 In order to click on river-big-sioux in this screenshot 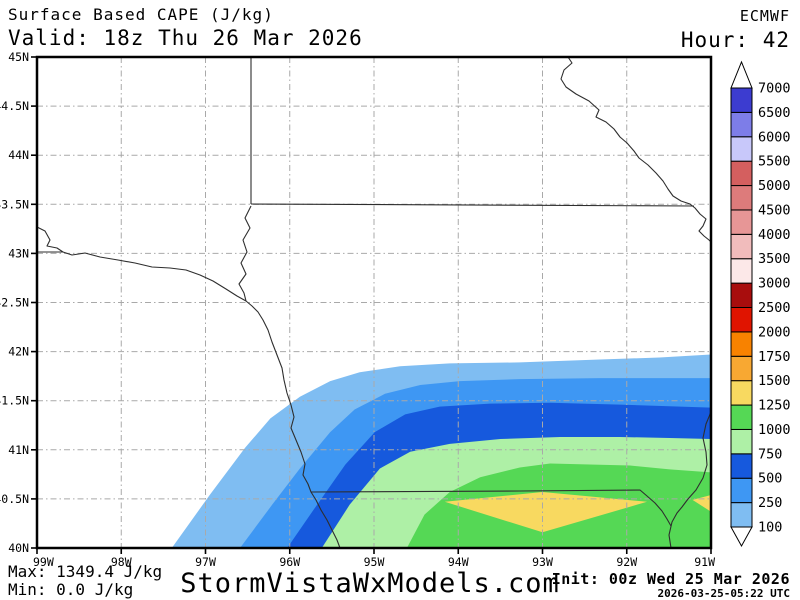, I will do `click(245, 253)`.